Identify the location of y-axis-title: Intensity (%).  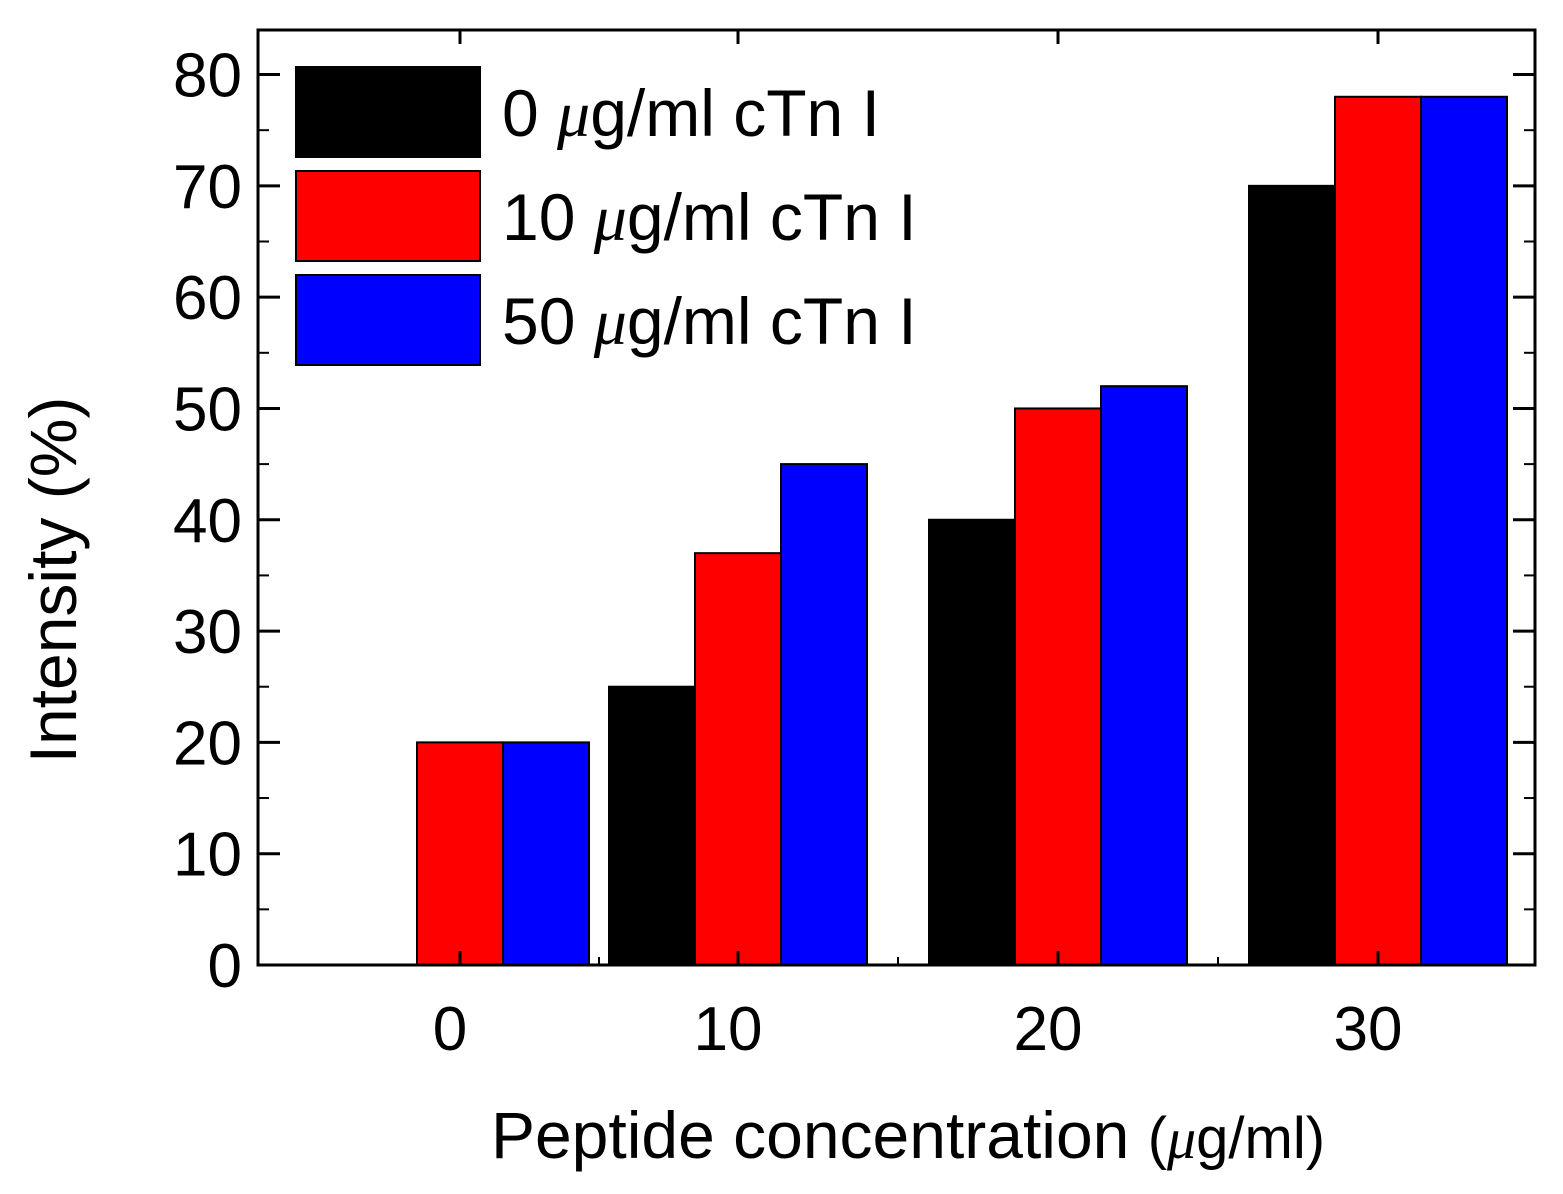
(53, 580).